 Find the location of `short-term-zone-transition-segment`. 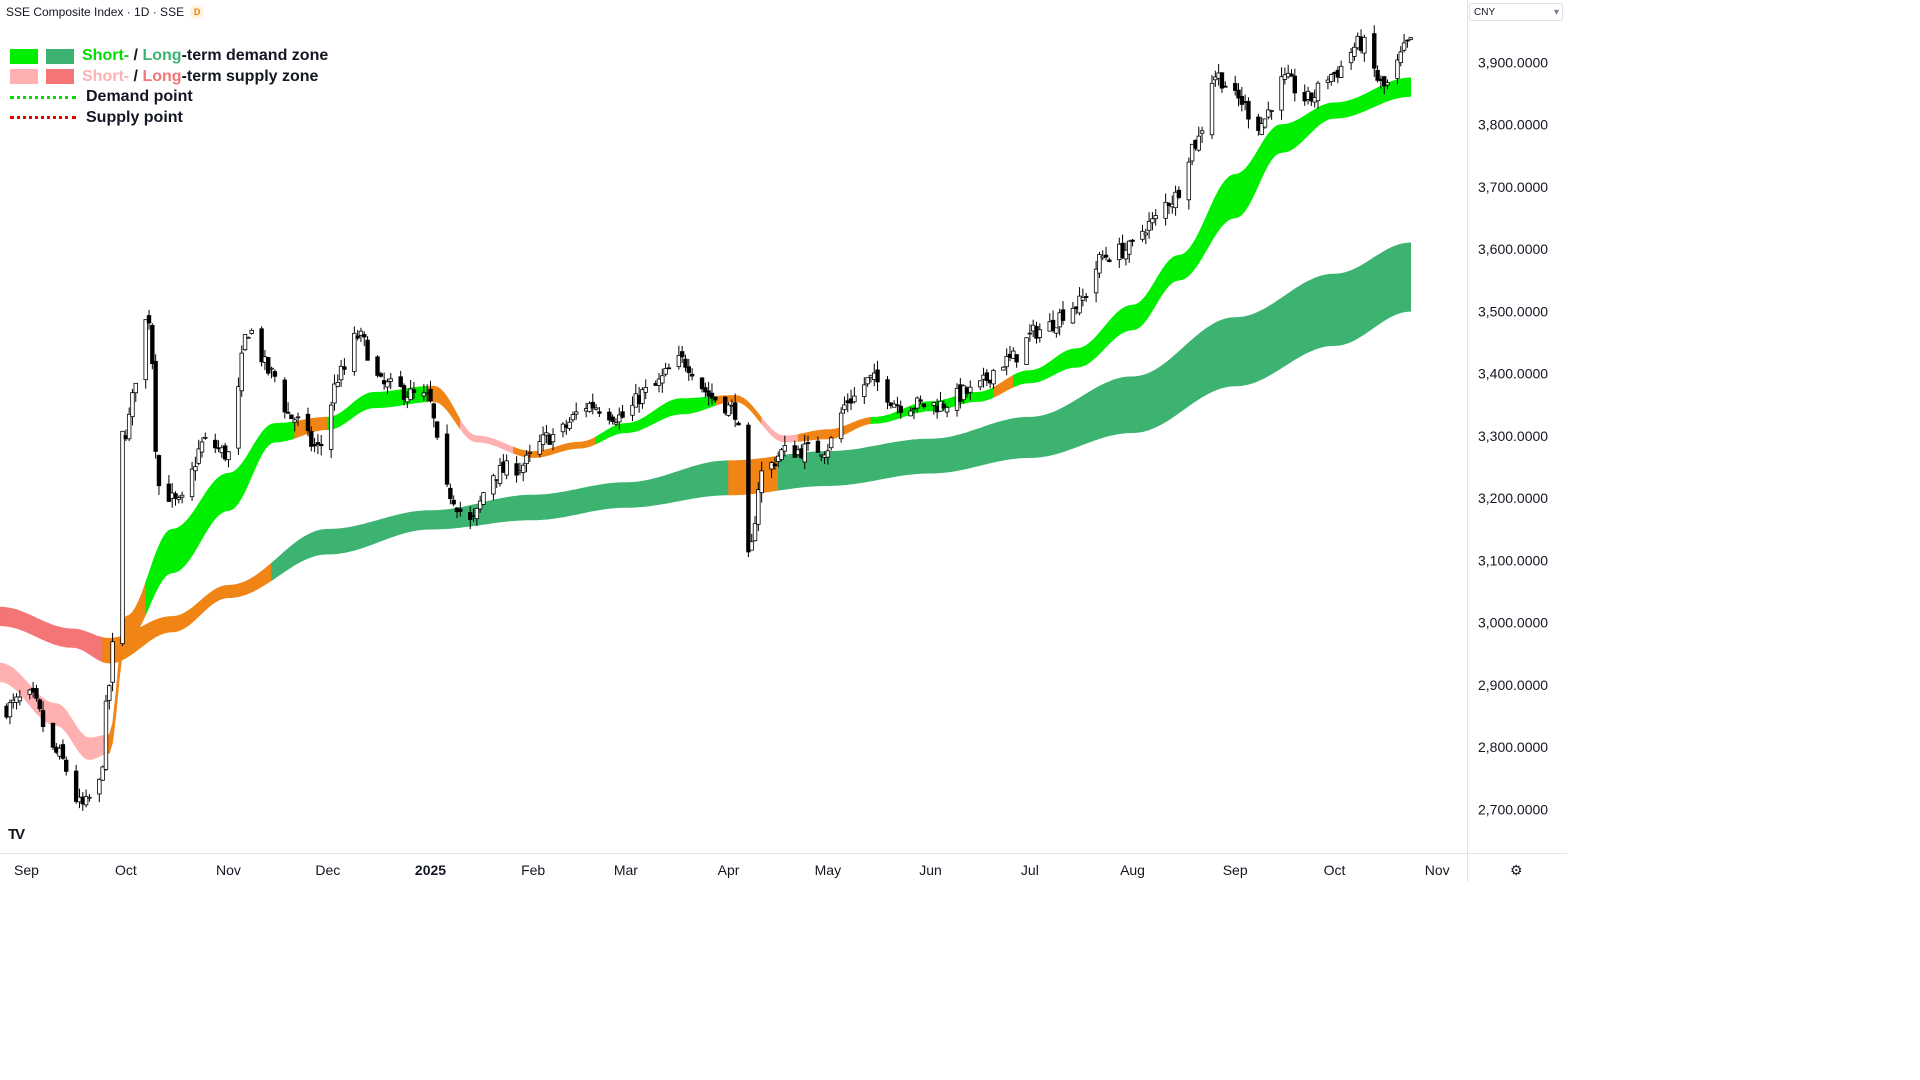

short-term-zone-transition-segment is located at coordinates (1003, 386).